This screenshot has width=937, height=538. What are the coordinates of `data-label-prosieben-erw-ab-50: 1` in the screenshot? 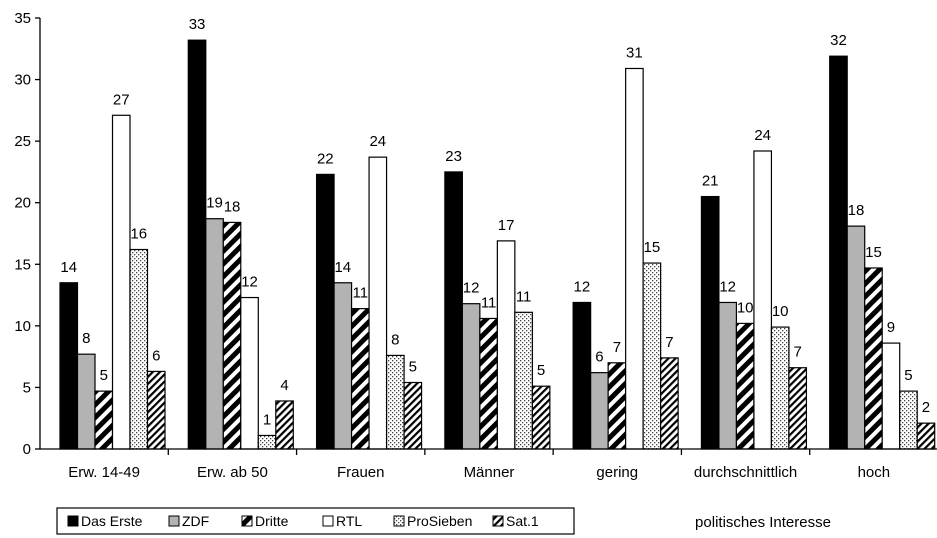 It's located at (267, 419).